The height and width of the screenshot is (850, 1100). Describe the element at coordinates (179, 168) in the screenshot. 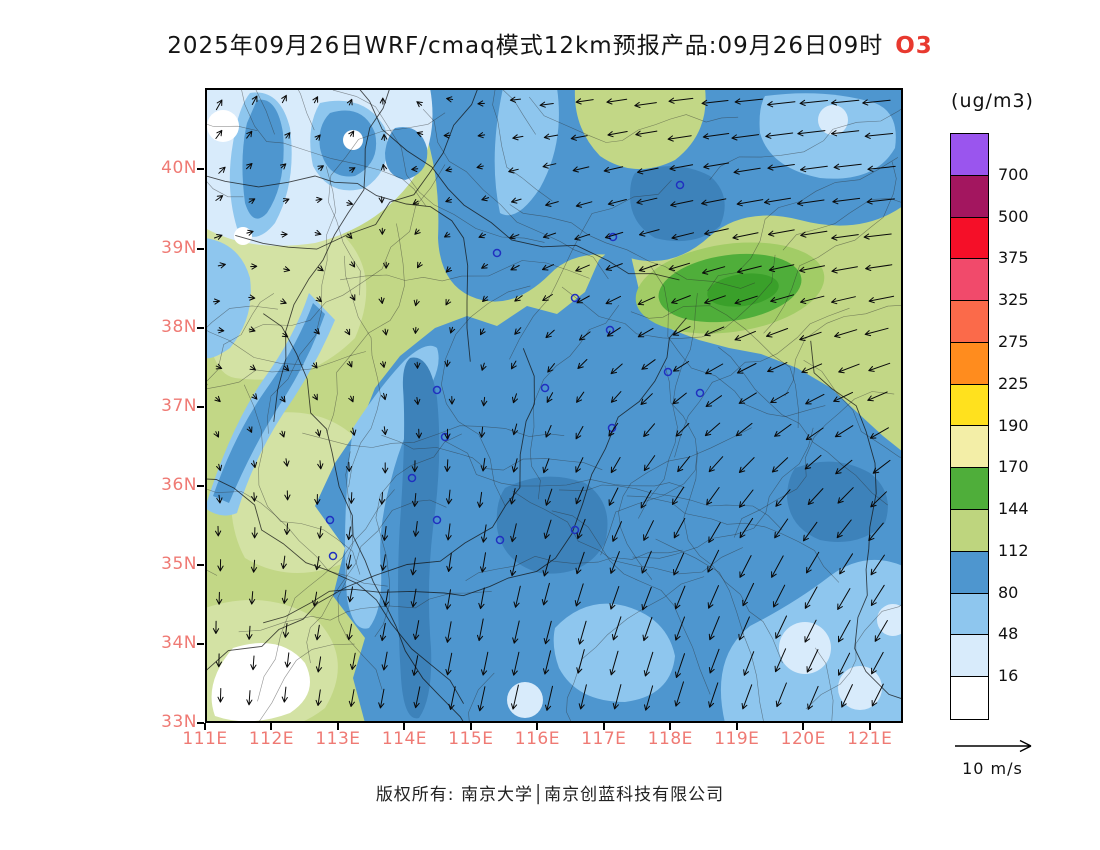

I see `lat-label: 40N` at that location.